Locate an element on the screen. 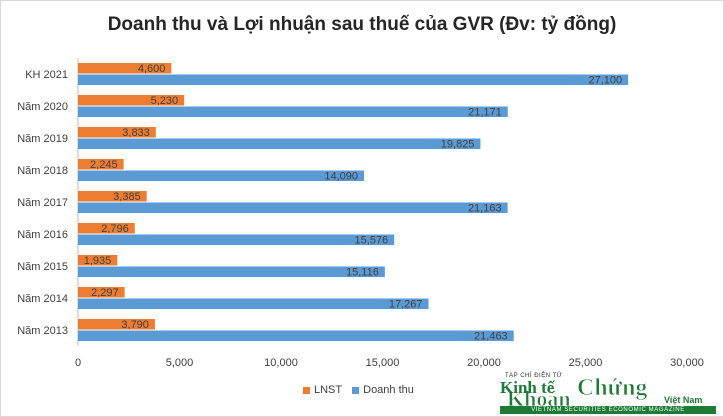  data-label-doanh-thu: 15,116 is located at coordinates (362, 273).